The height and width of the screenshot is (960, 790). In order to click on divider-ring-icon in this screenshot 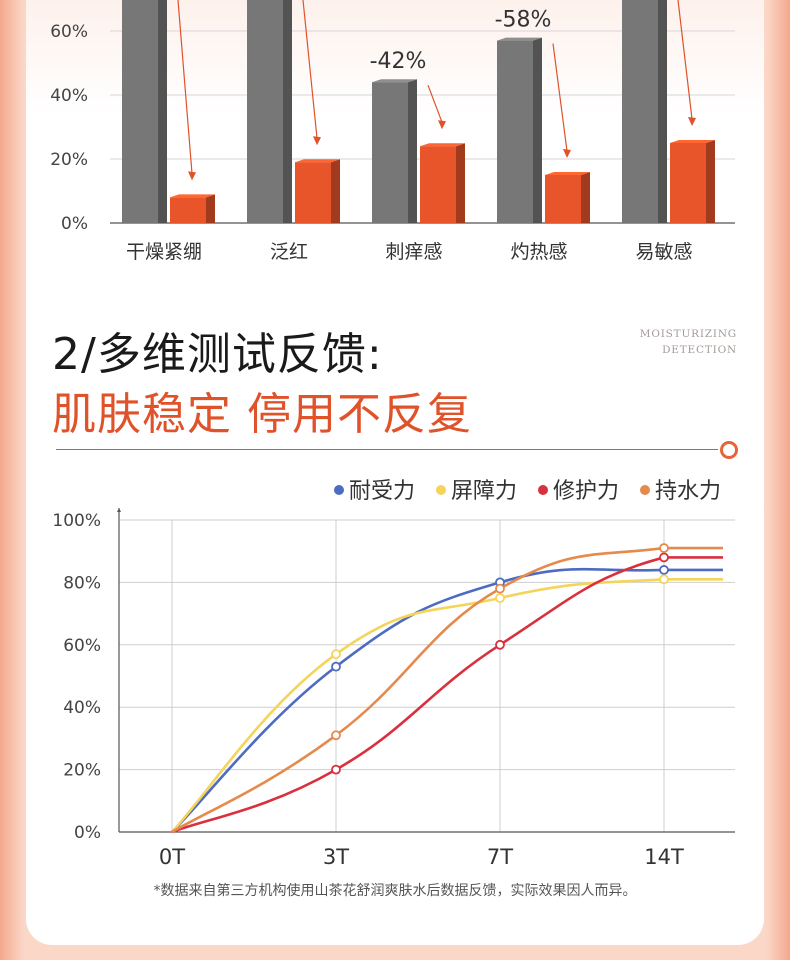, I will do `click(729, 450)`.